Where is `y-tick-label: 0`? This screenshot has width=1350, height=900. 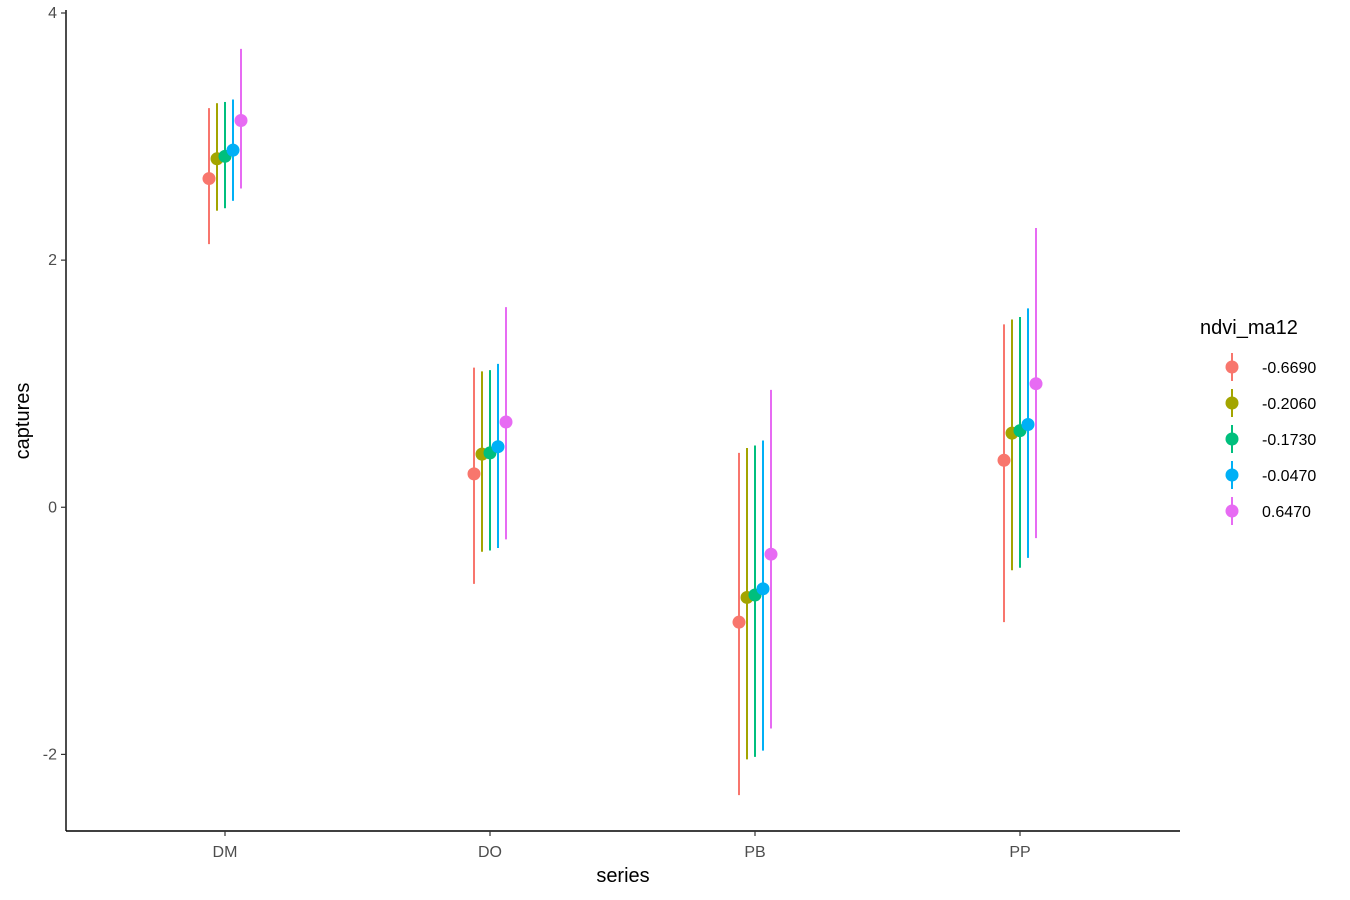 y-tick-label: 0 is located at coordinates (52, 507).